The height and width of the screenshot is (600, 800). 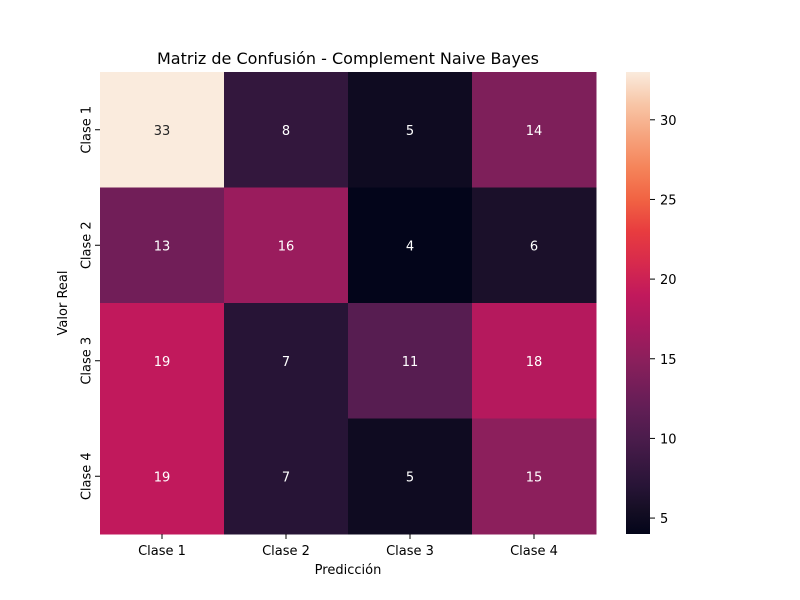 I want to click on colorbar-tick-label: 30, so click(x=668, y=121).